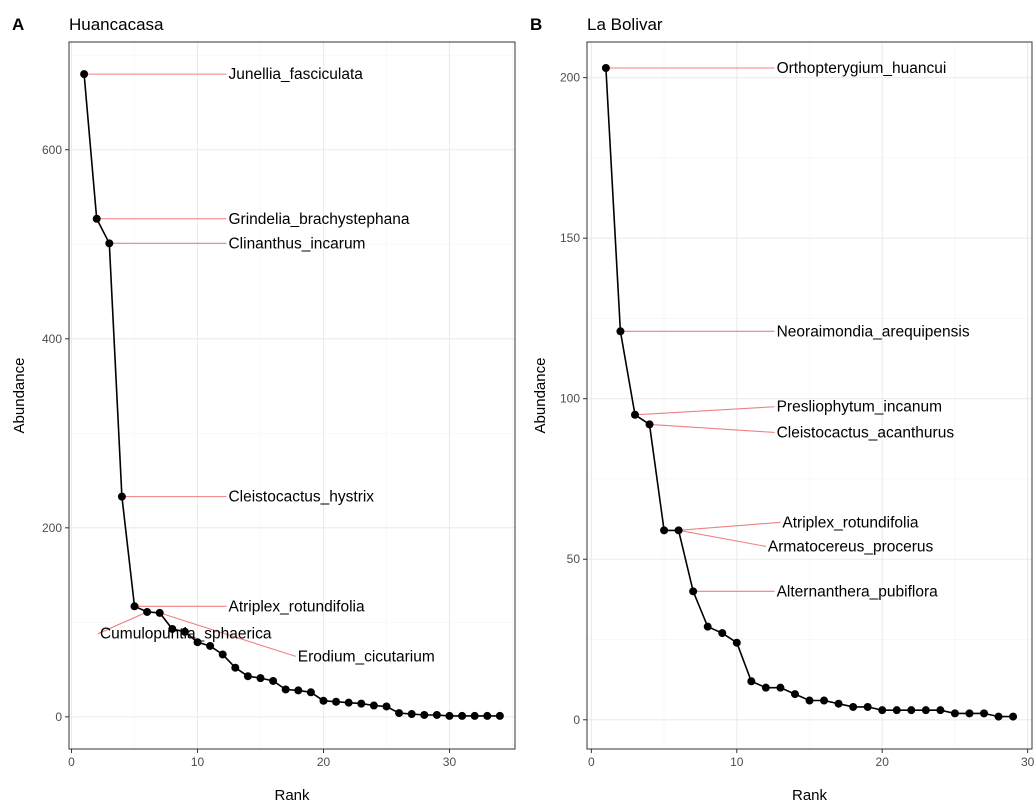 Image resolution: width=1035 pixels, height=805 pixels. What do you see at coordinates (536, 24) in the screenshot?
I see `panel-letter: B` at bounding box center [536, 24].